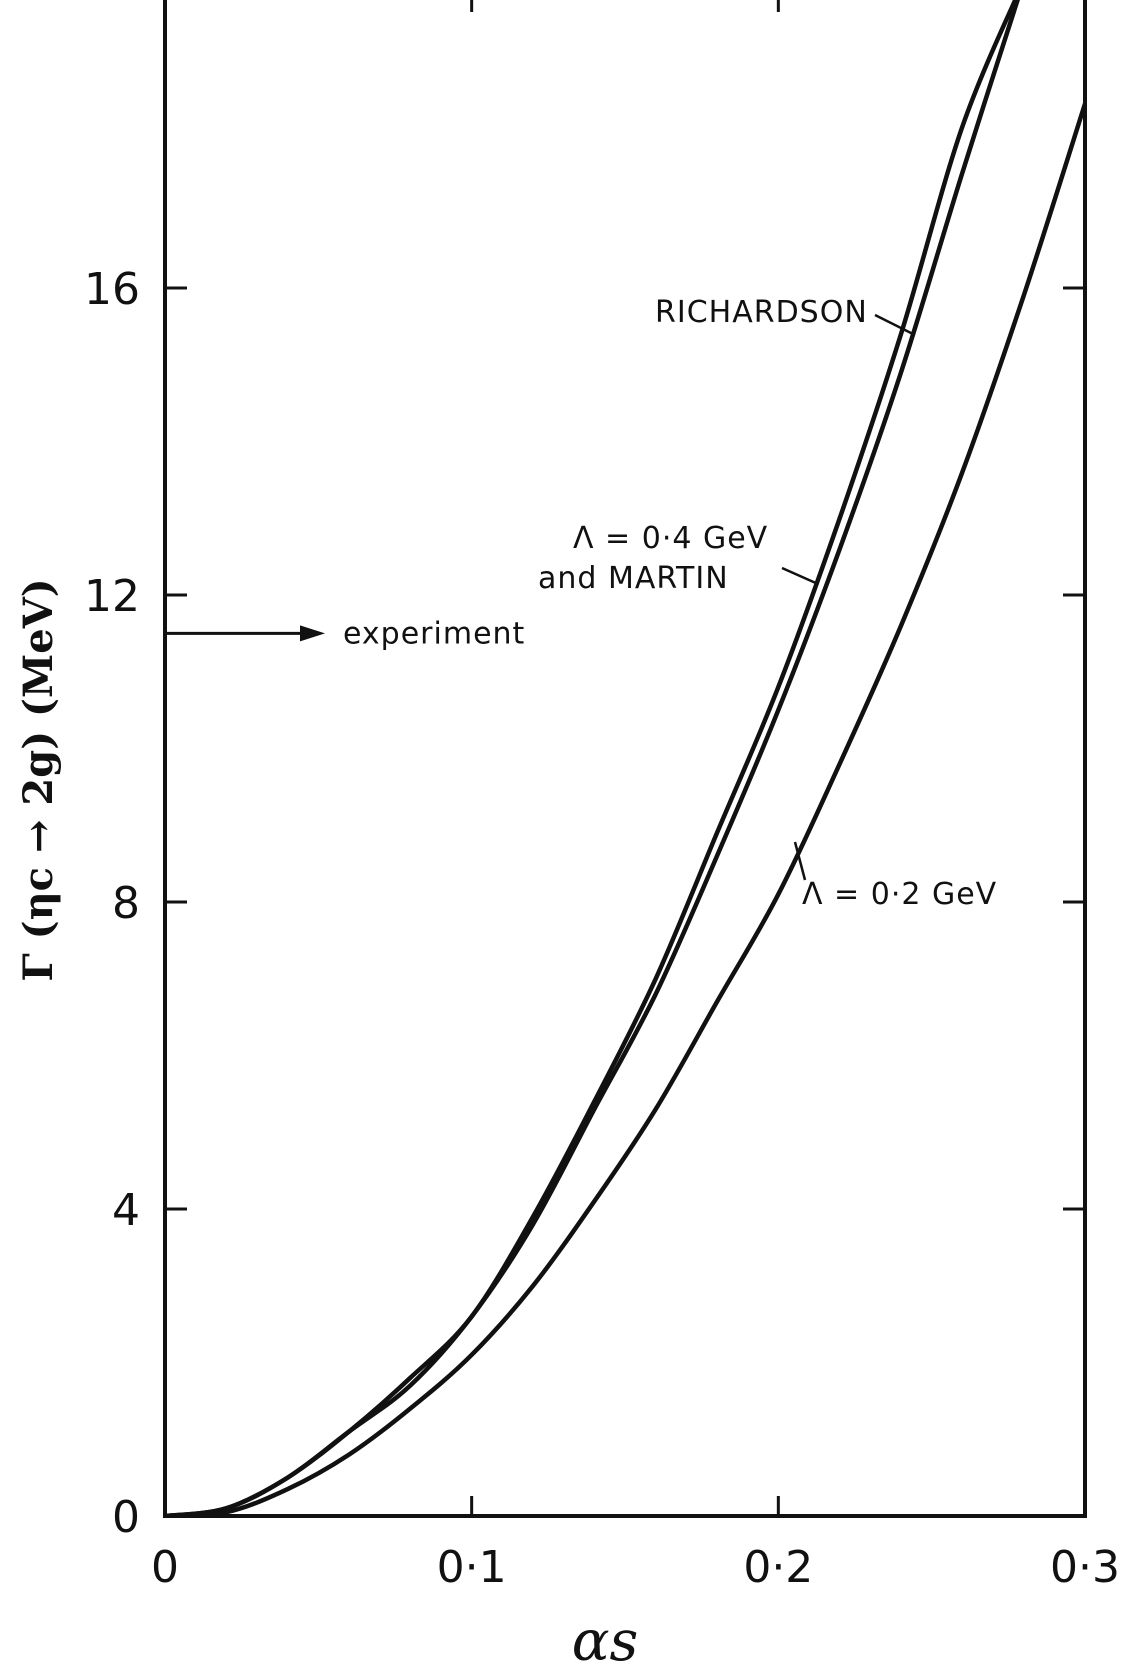 This screenshot has width=1122, height=1673. Describe the element at coordinates (112, 596) in the screenshot. I see `y-tick-label: 12` at that location.